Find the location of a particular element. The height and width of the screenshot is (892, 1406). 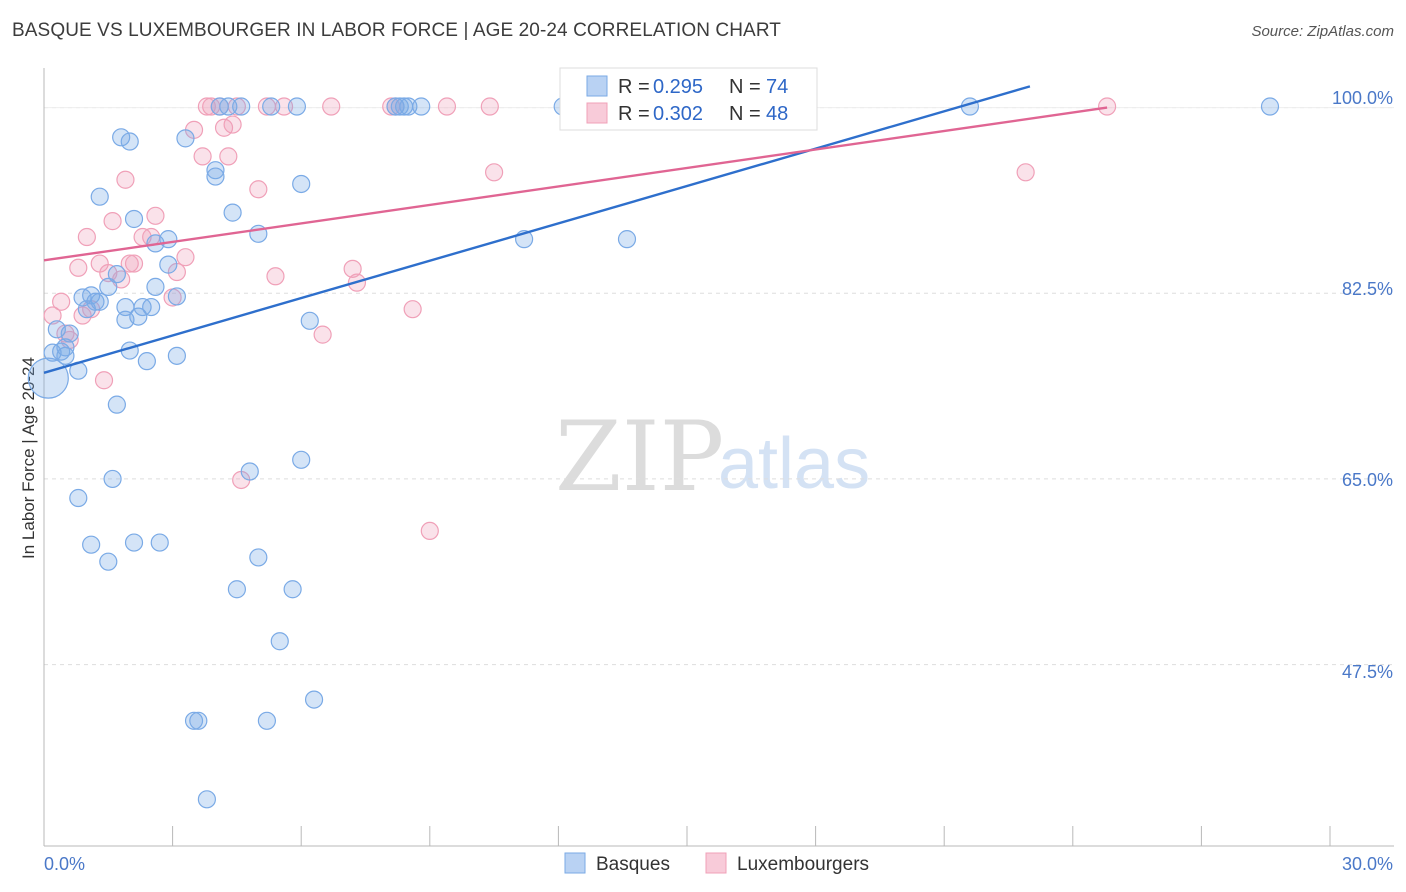

bottom-legend-swatch-basques is located at coordinates (575, 863).